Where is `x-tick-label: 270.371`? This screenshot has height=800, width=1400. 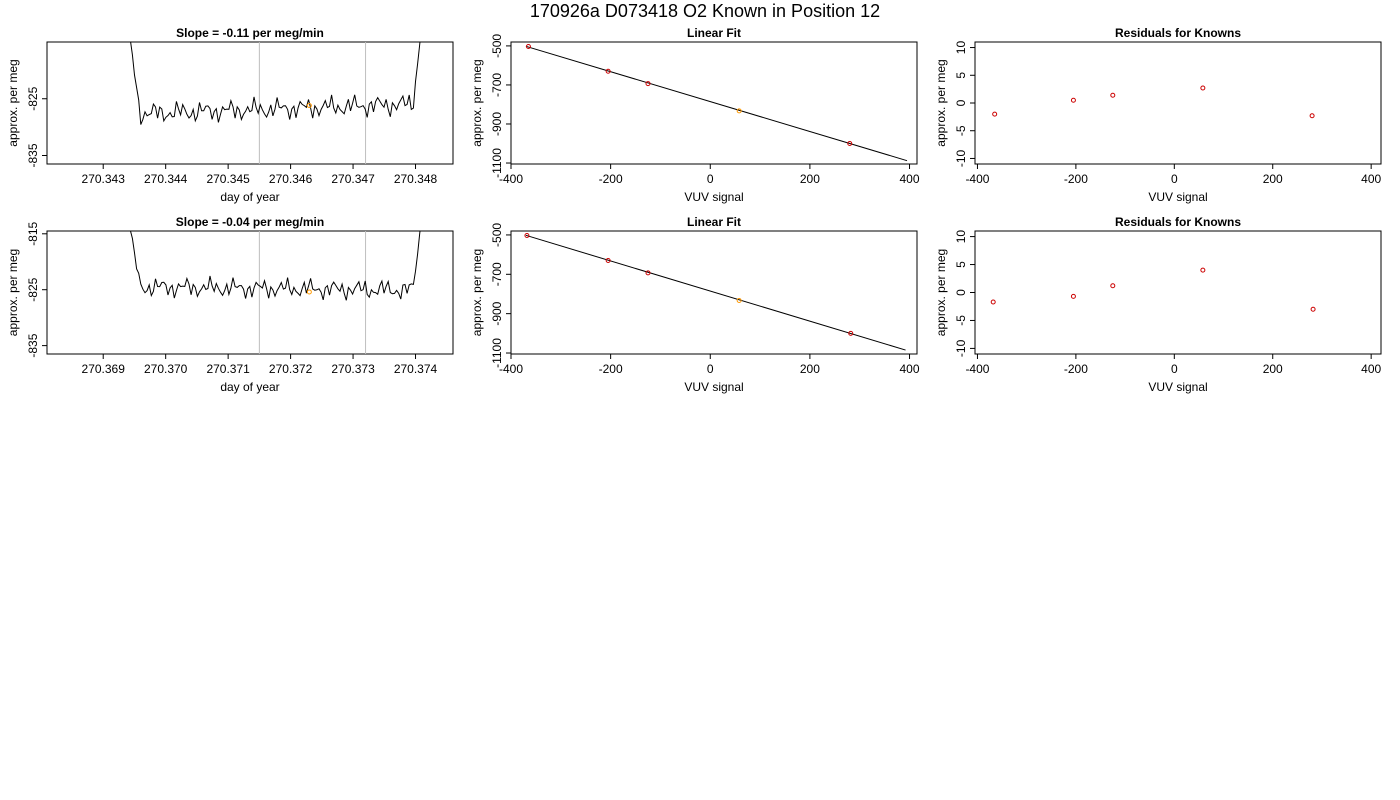 x-tick-label: 270.371 is located at coordinates (228, 369).